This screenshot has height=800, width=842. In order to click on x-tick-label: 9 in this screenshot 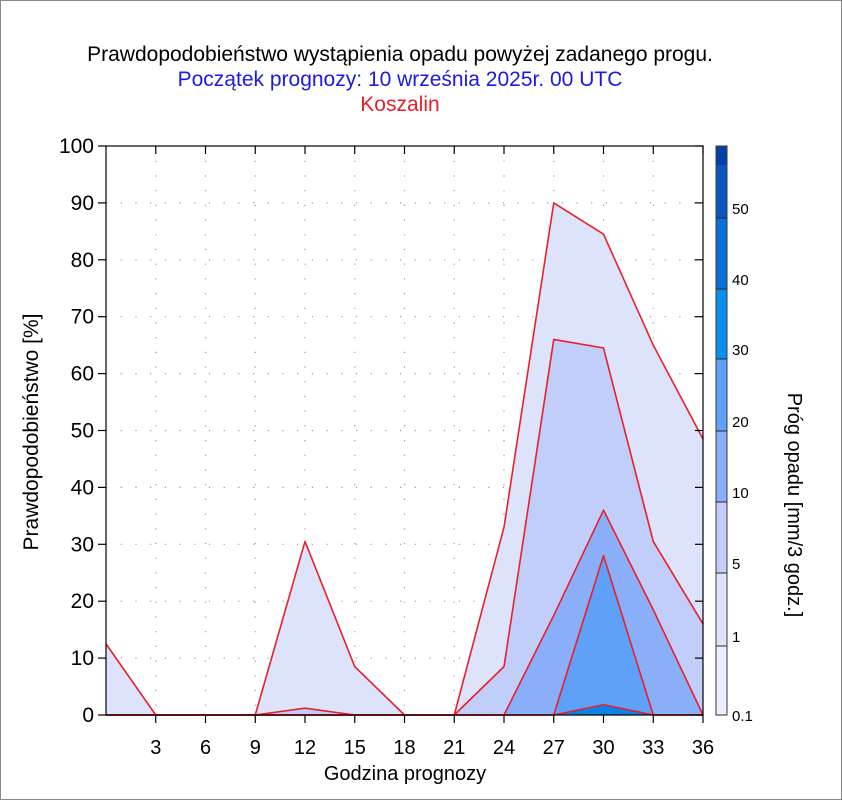, I will do `click(255, 748)`.